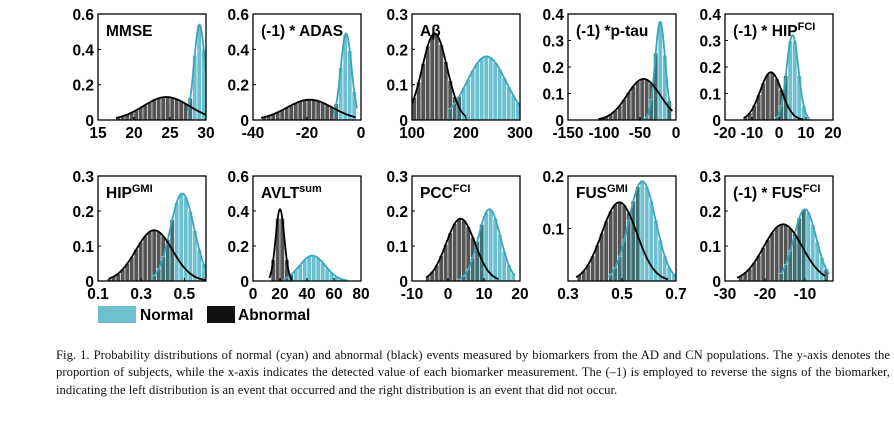 This screenshot has height=437, width=894. Describe the element at coordinates (205, 133) in the screenshot. I see `x-tick-label: 30` at that location.